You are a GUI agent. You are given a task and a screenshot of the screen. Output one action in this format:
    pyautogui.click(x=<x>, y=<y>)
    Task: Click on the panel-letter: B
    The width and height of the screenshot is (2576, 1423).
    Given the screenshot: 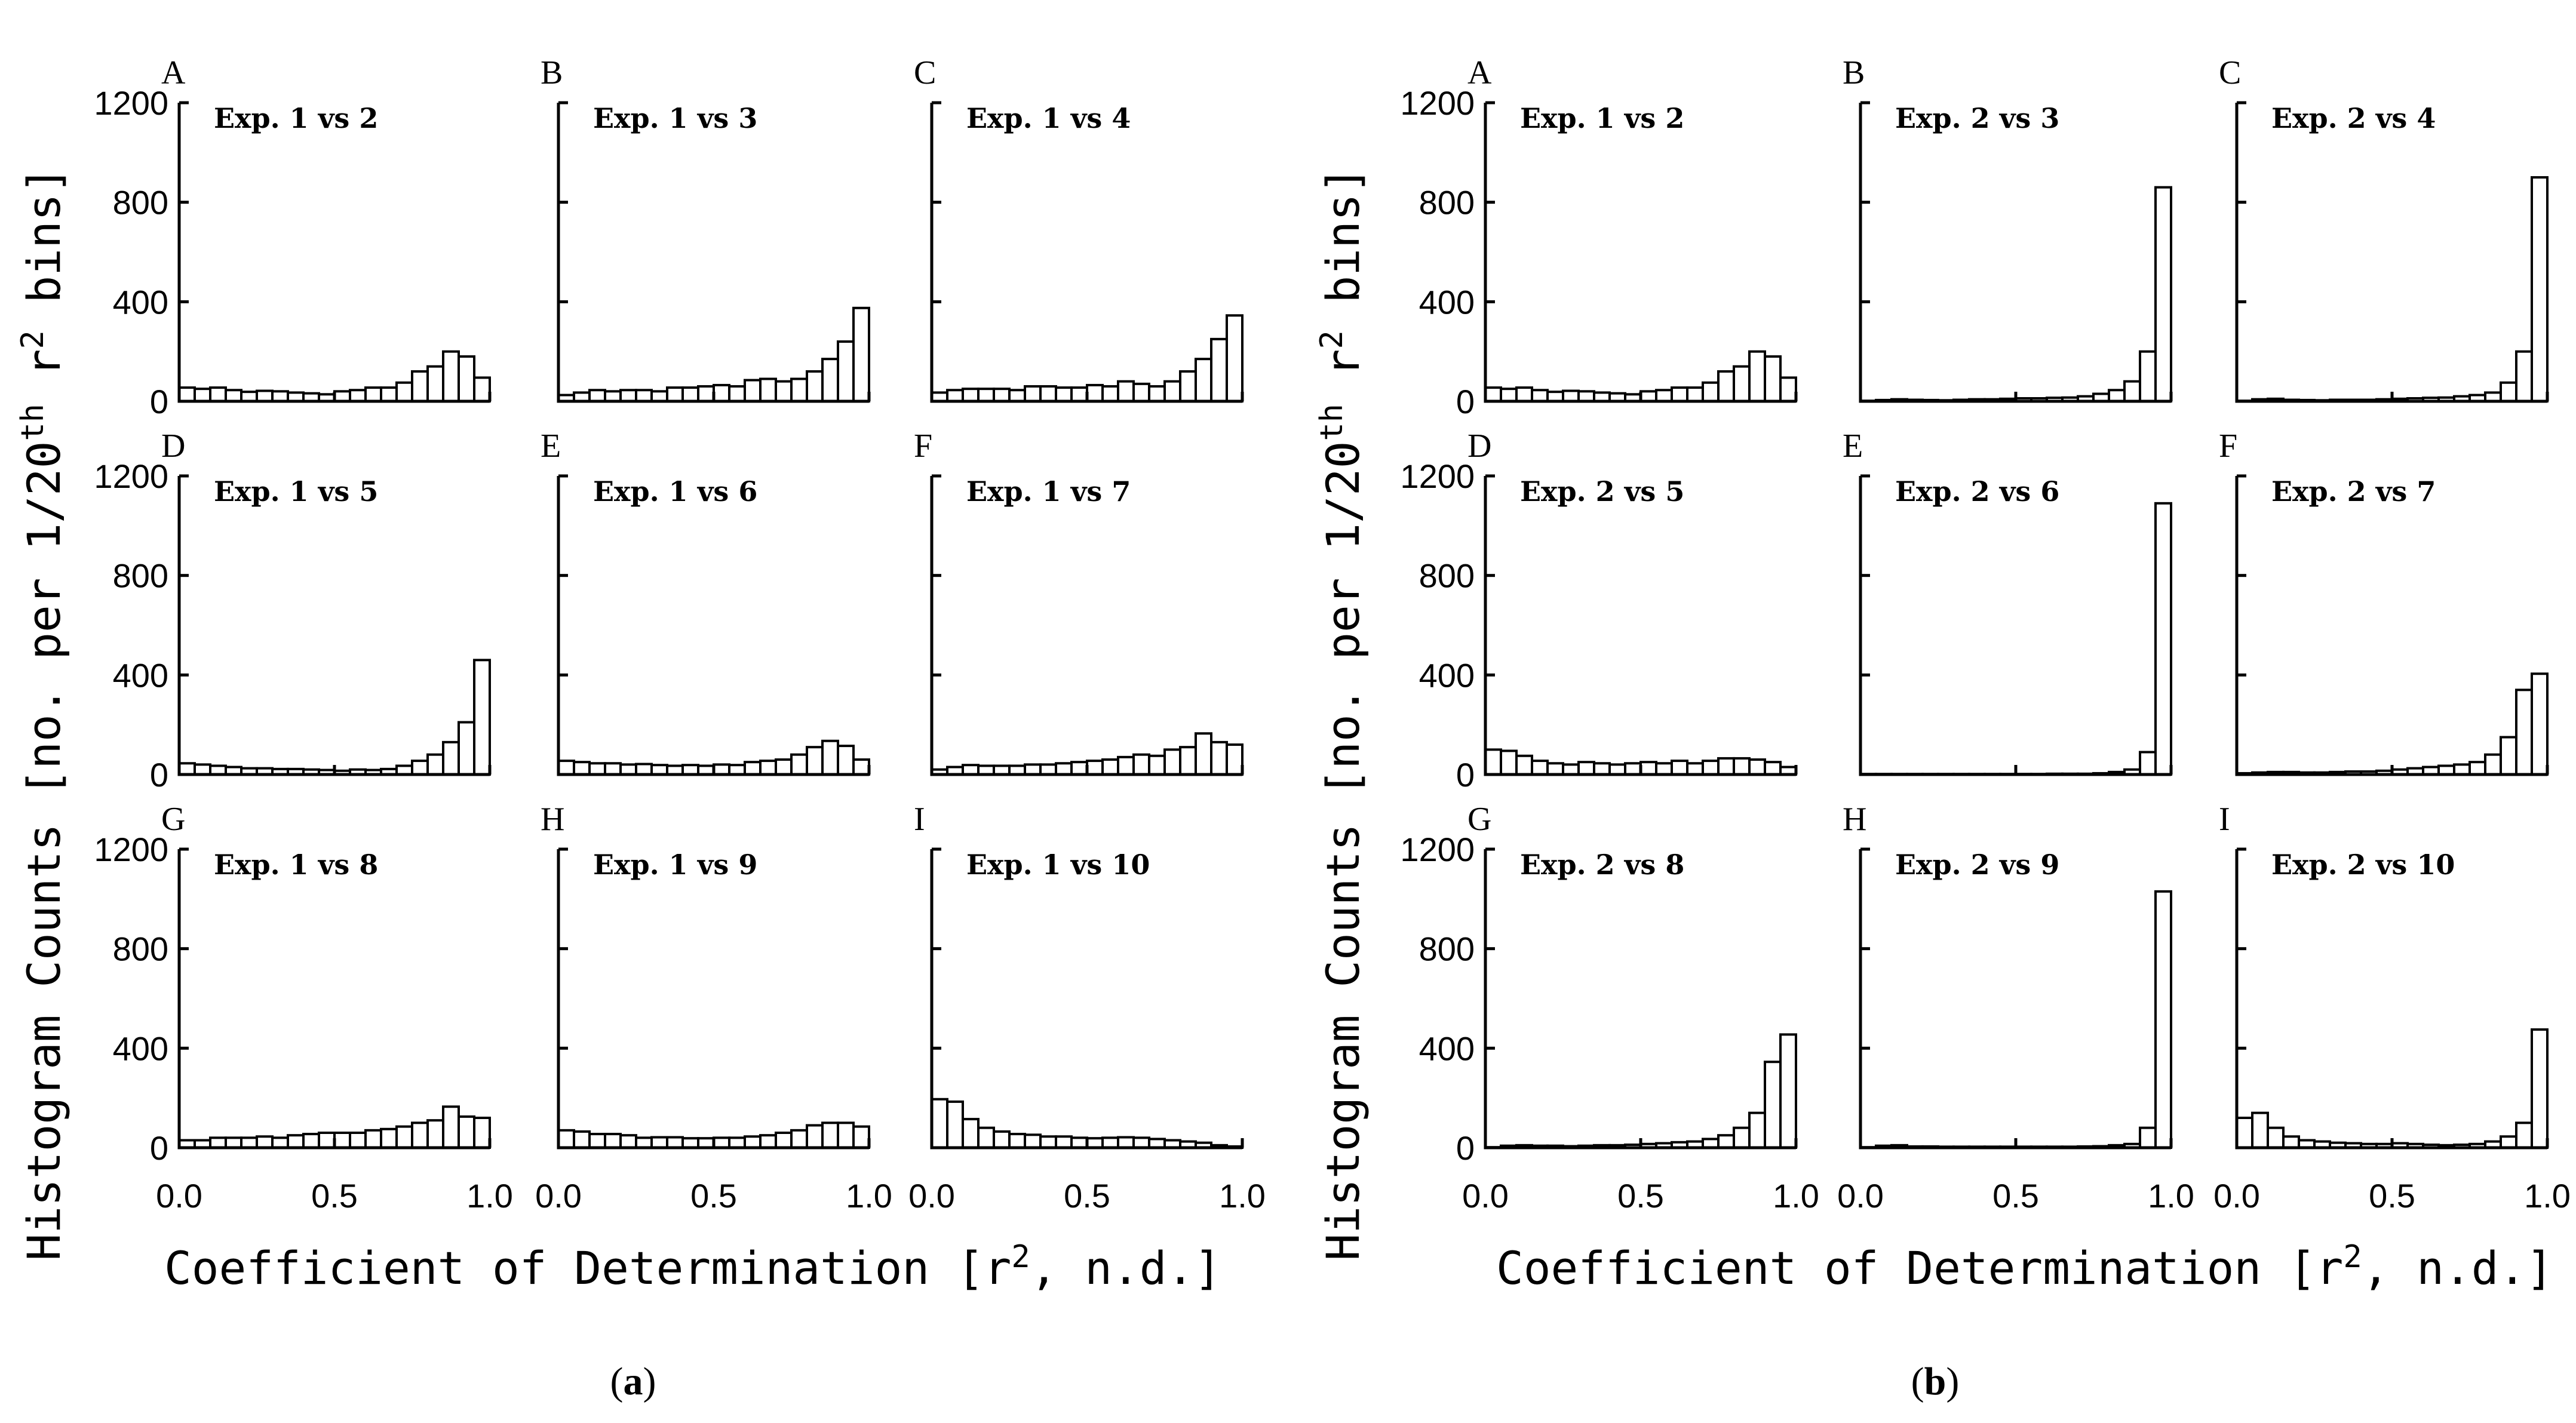 What is the action you would take?
    pyautogui.click(x=552, y=72)
    